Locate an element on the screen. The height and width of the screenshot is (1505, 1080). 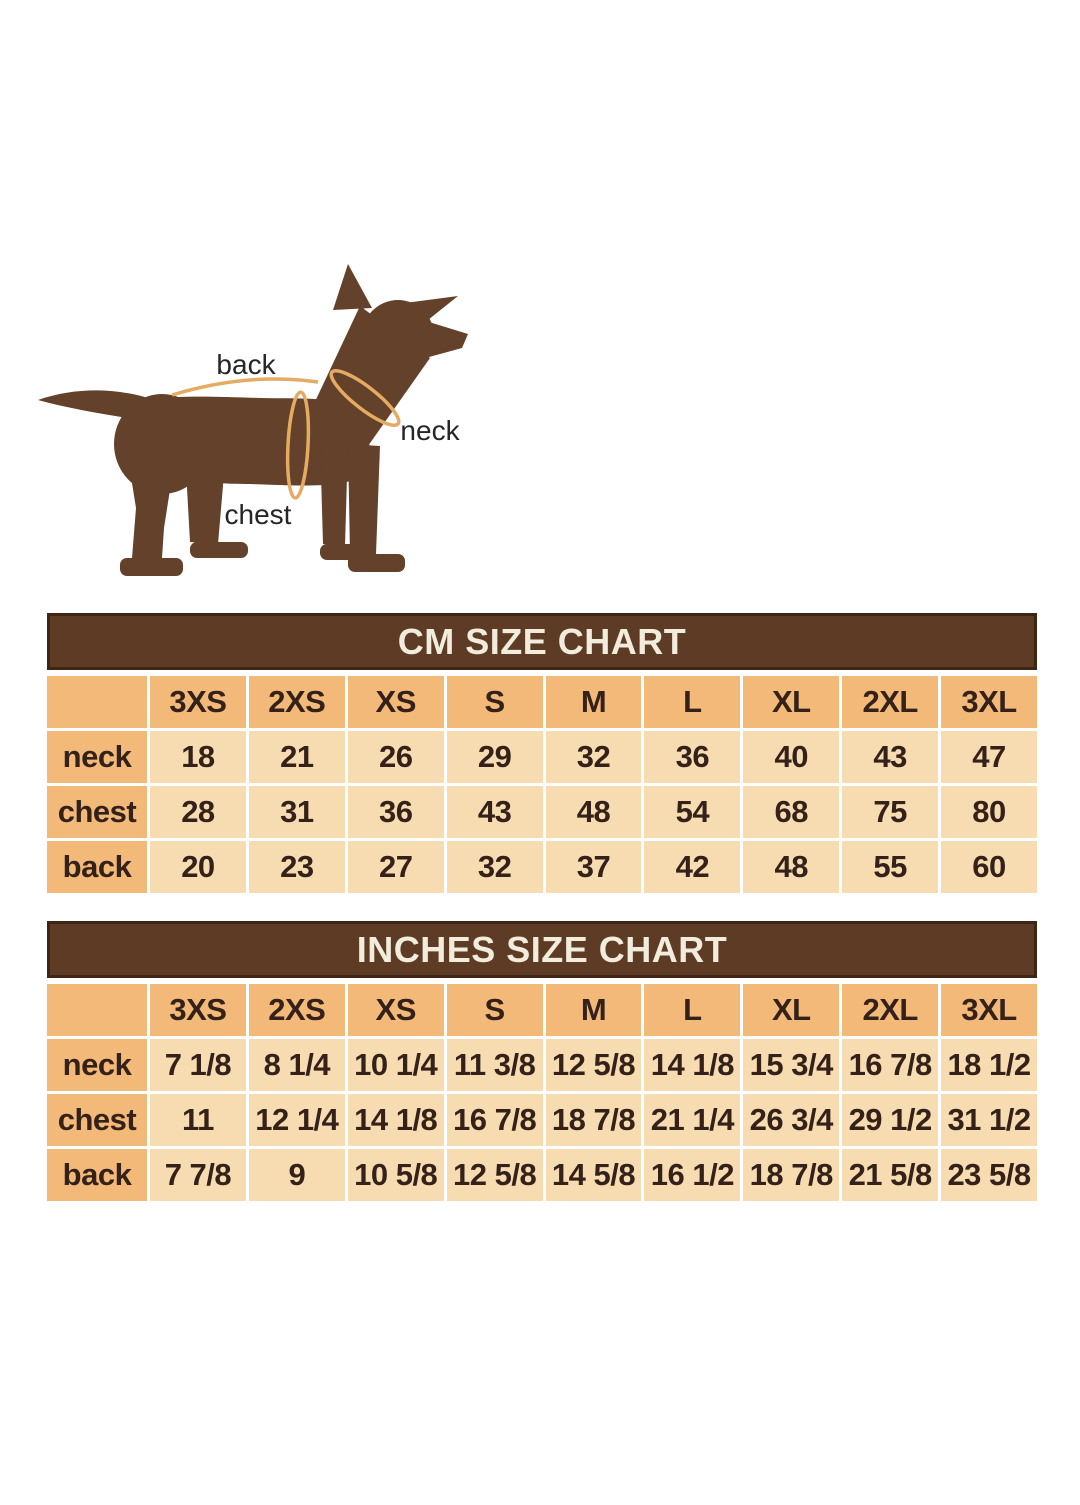
data-cell: 23 is located at coordinates (296, 867).